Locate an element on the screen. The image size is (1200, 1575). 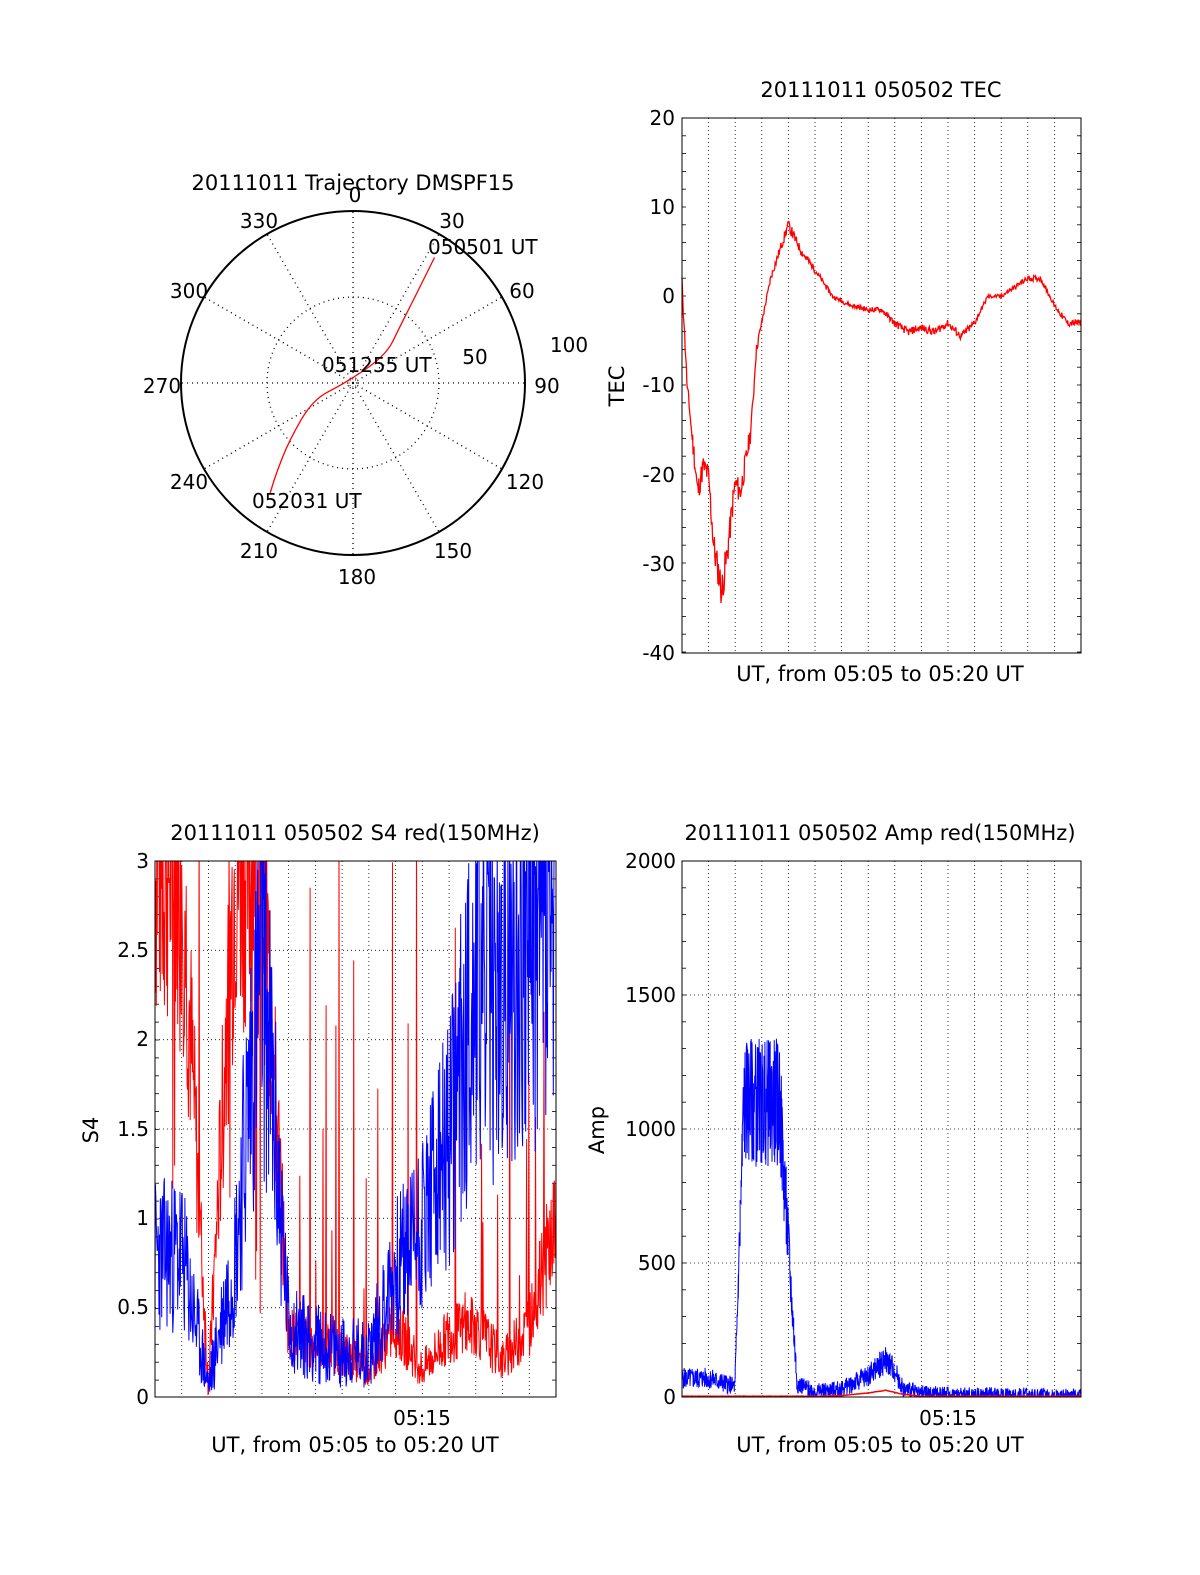
tec-series-line is located at coordinates (881, 412).